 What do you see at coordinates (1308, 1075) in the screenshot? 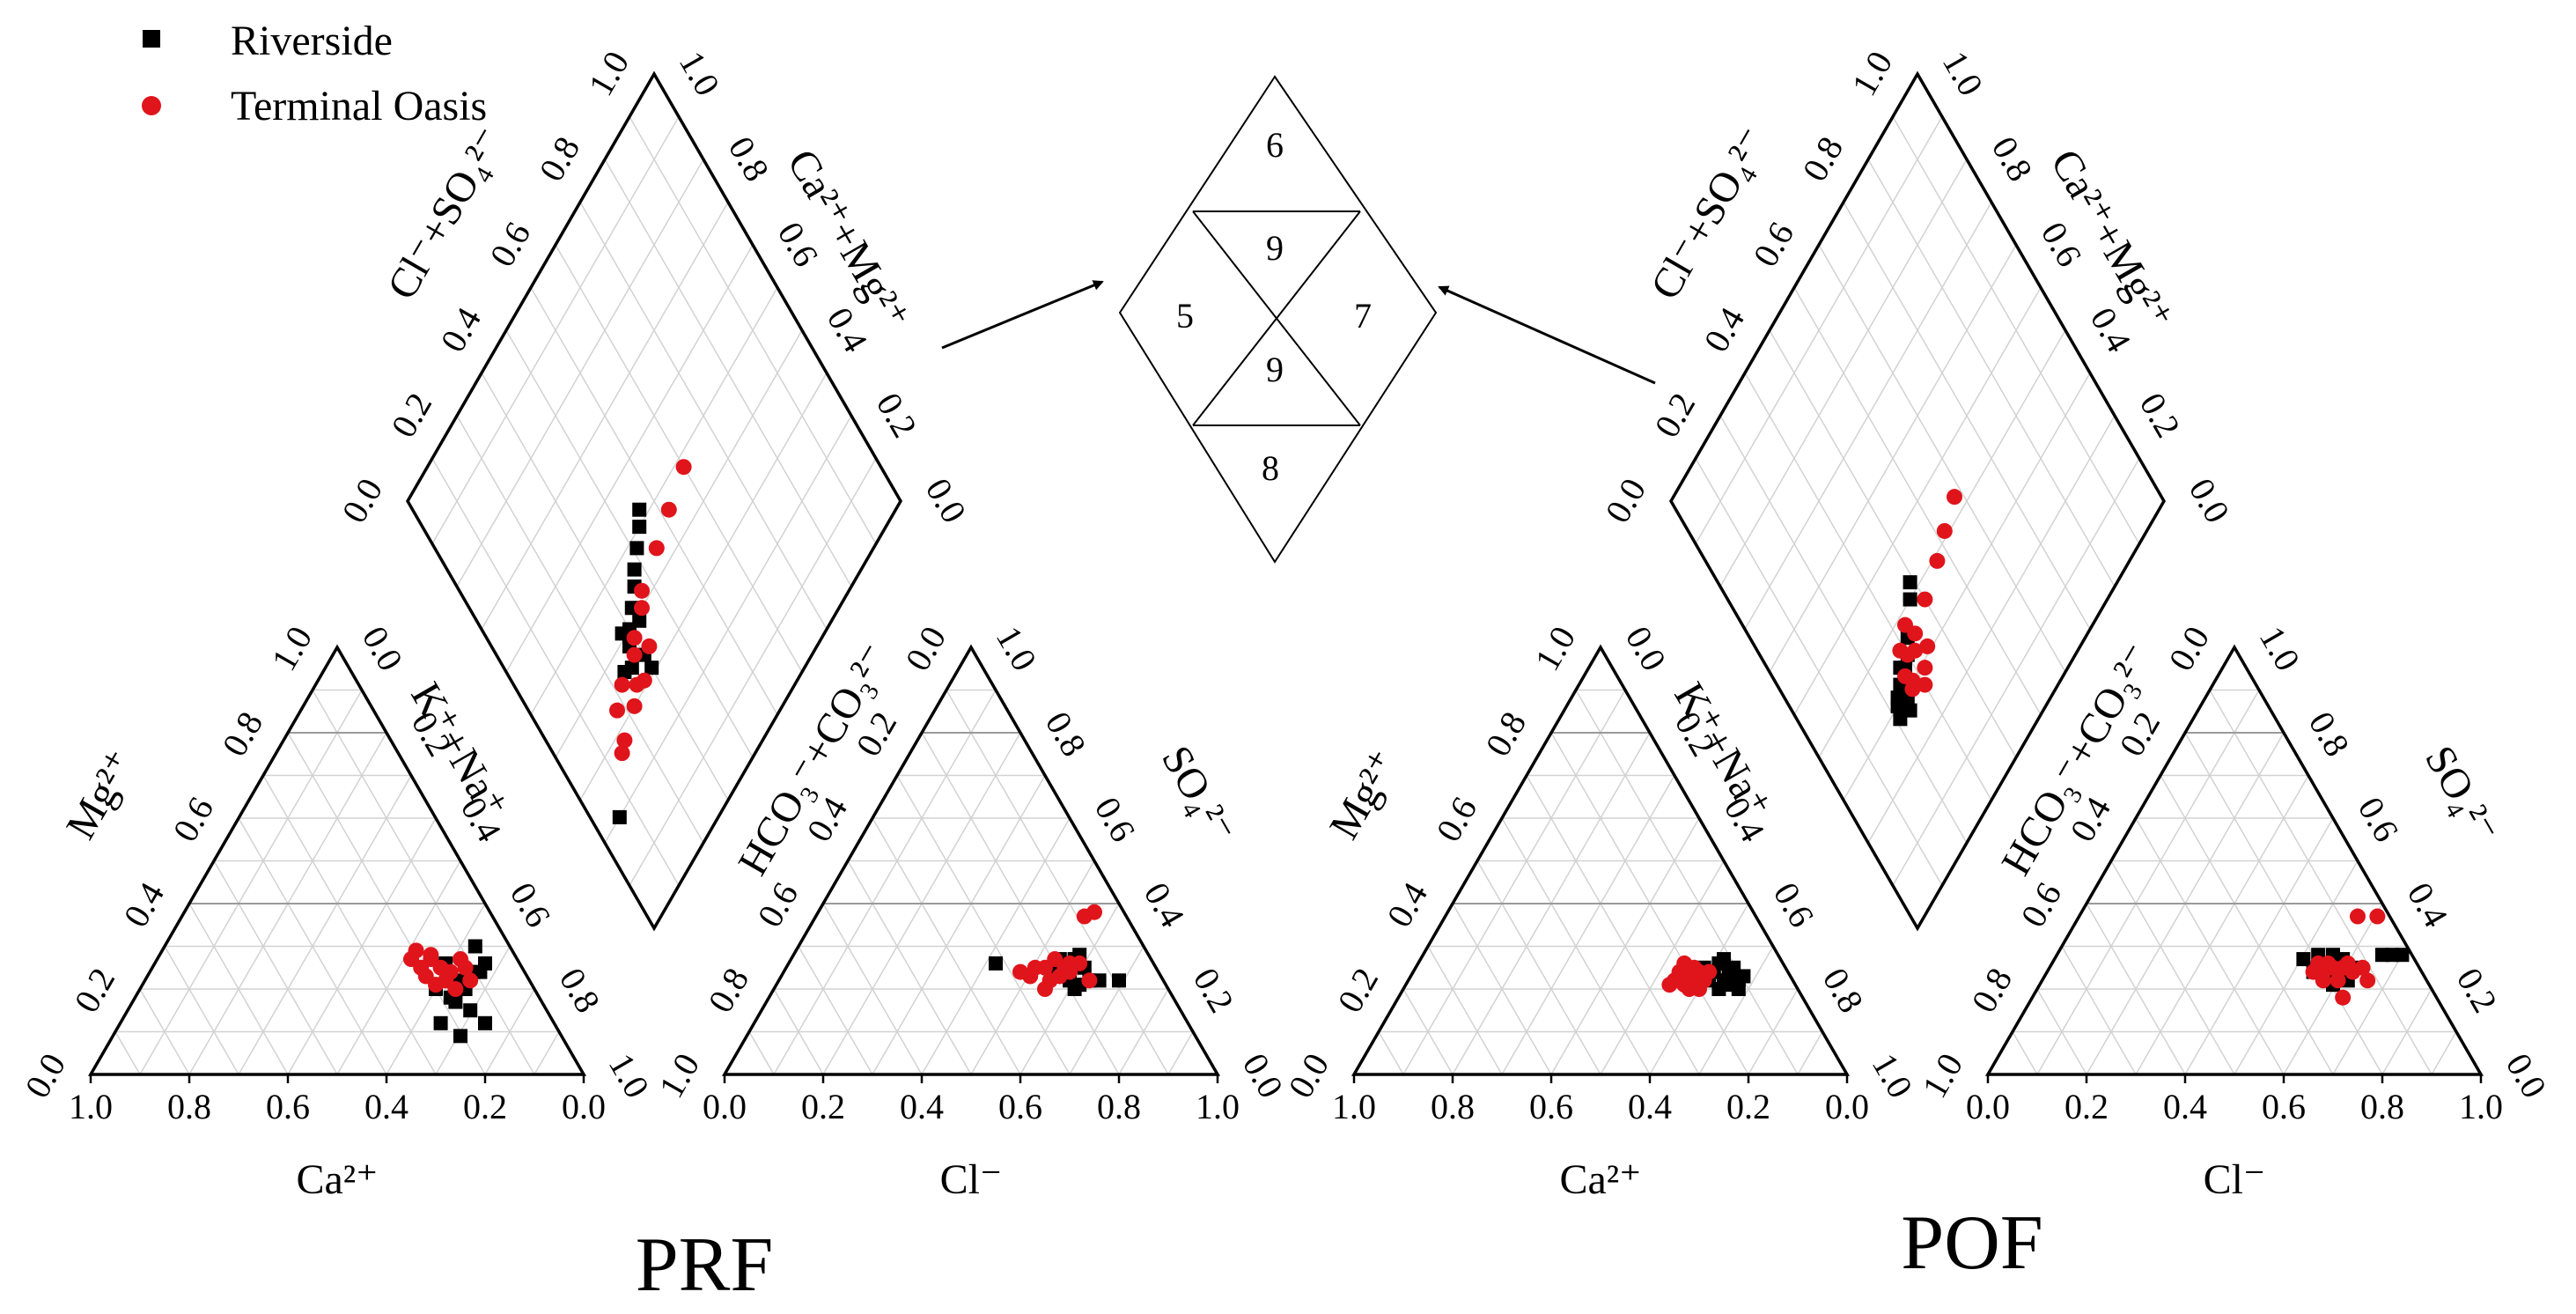
I see `pof-cation-left-tick-label-0: 0.0` at bounding box center [1308, 1075].